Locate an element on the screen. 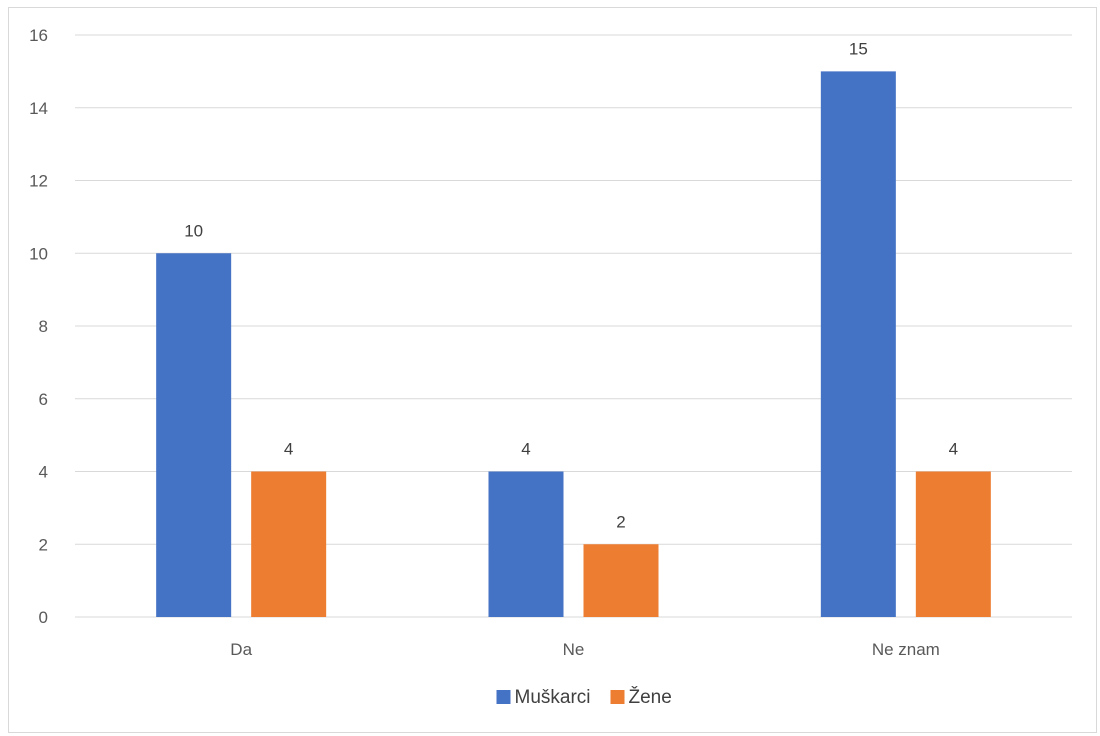 This screenshot has height=736, width=1100. x-tick-label: Ne znam is located at coordinates (906, 649).